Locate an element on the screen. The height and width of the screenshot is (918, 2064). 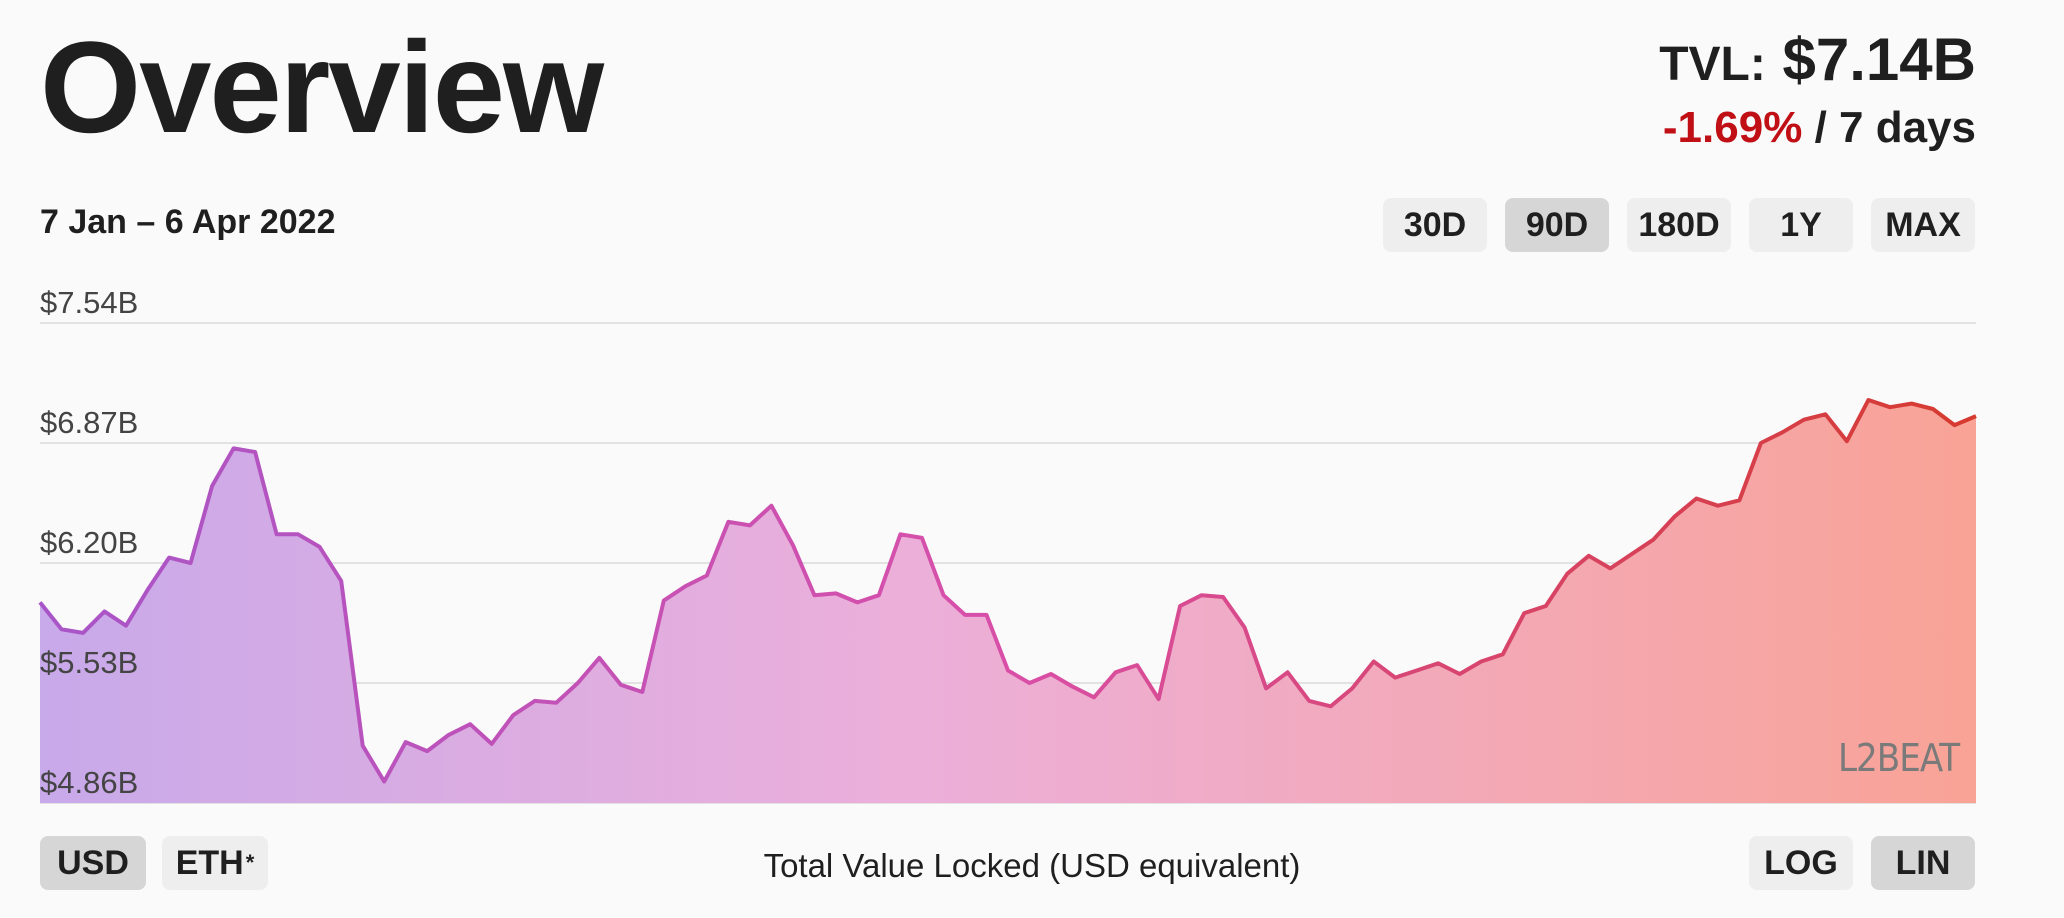
y-tick-label: $5.53B is located at coordinates (89, 662).